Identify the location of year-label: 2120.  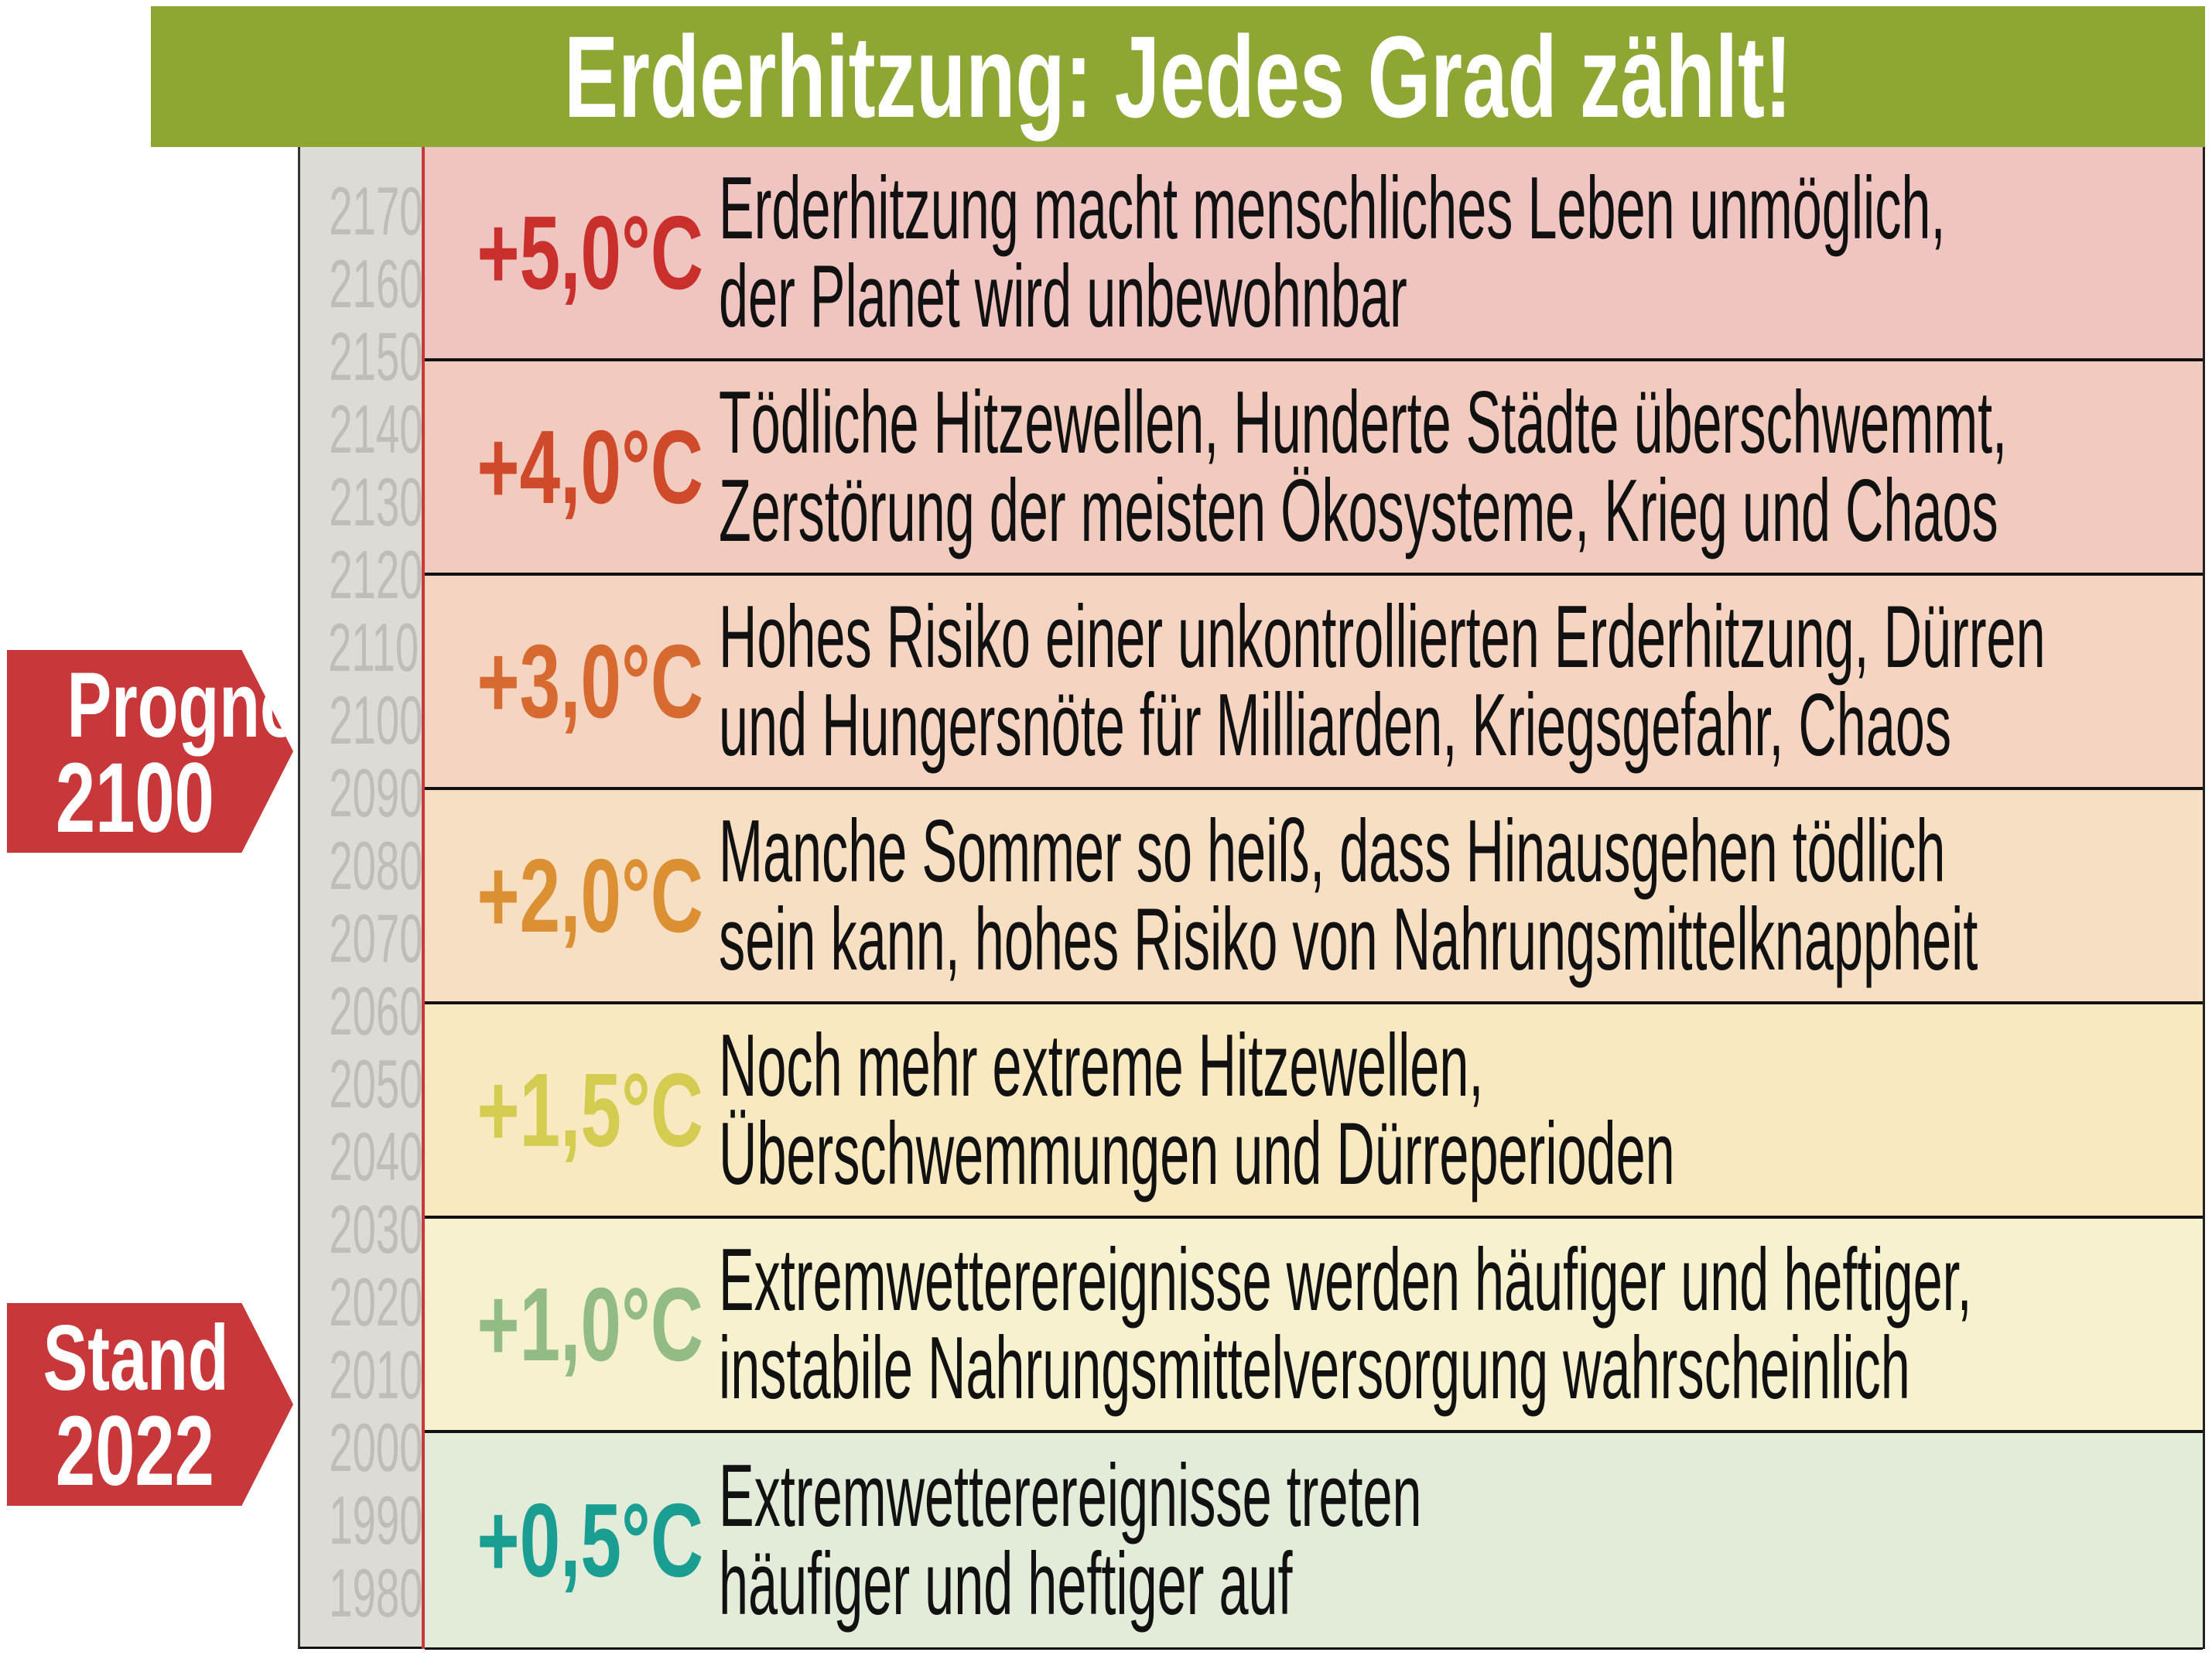
(361, 575).